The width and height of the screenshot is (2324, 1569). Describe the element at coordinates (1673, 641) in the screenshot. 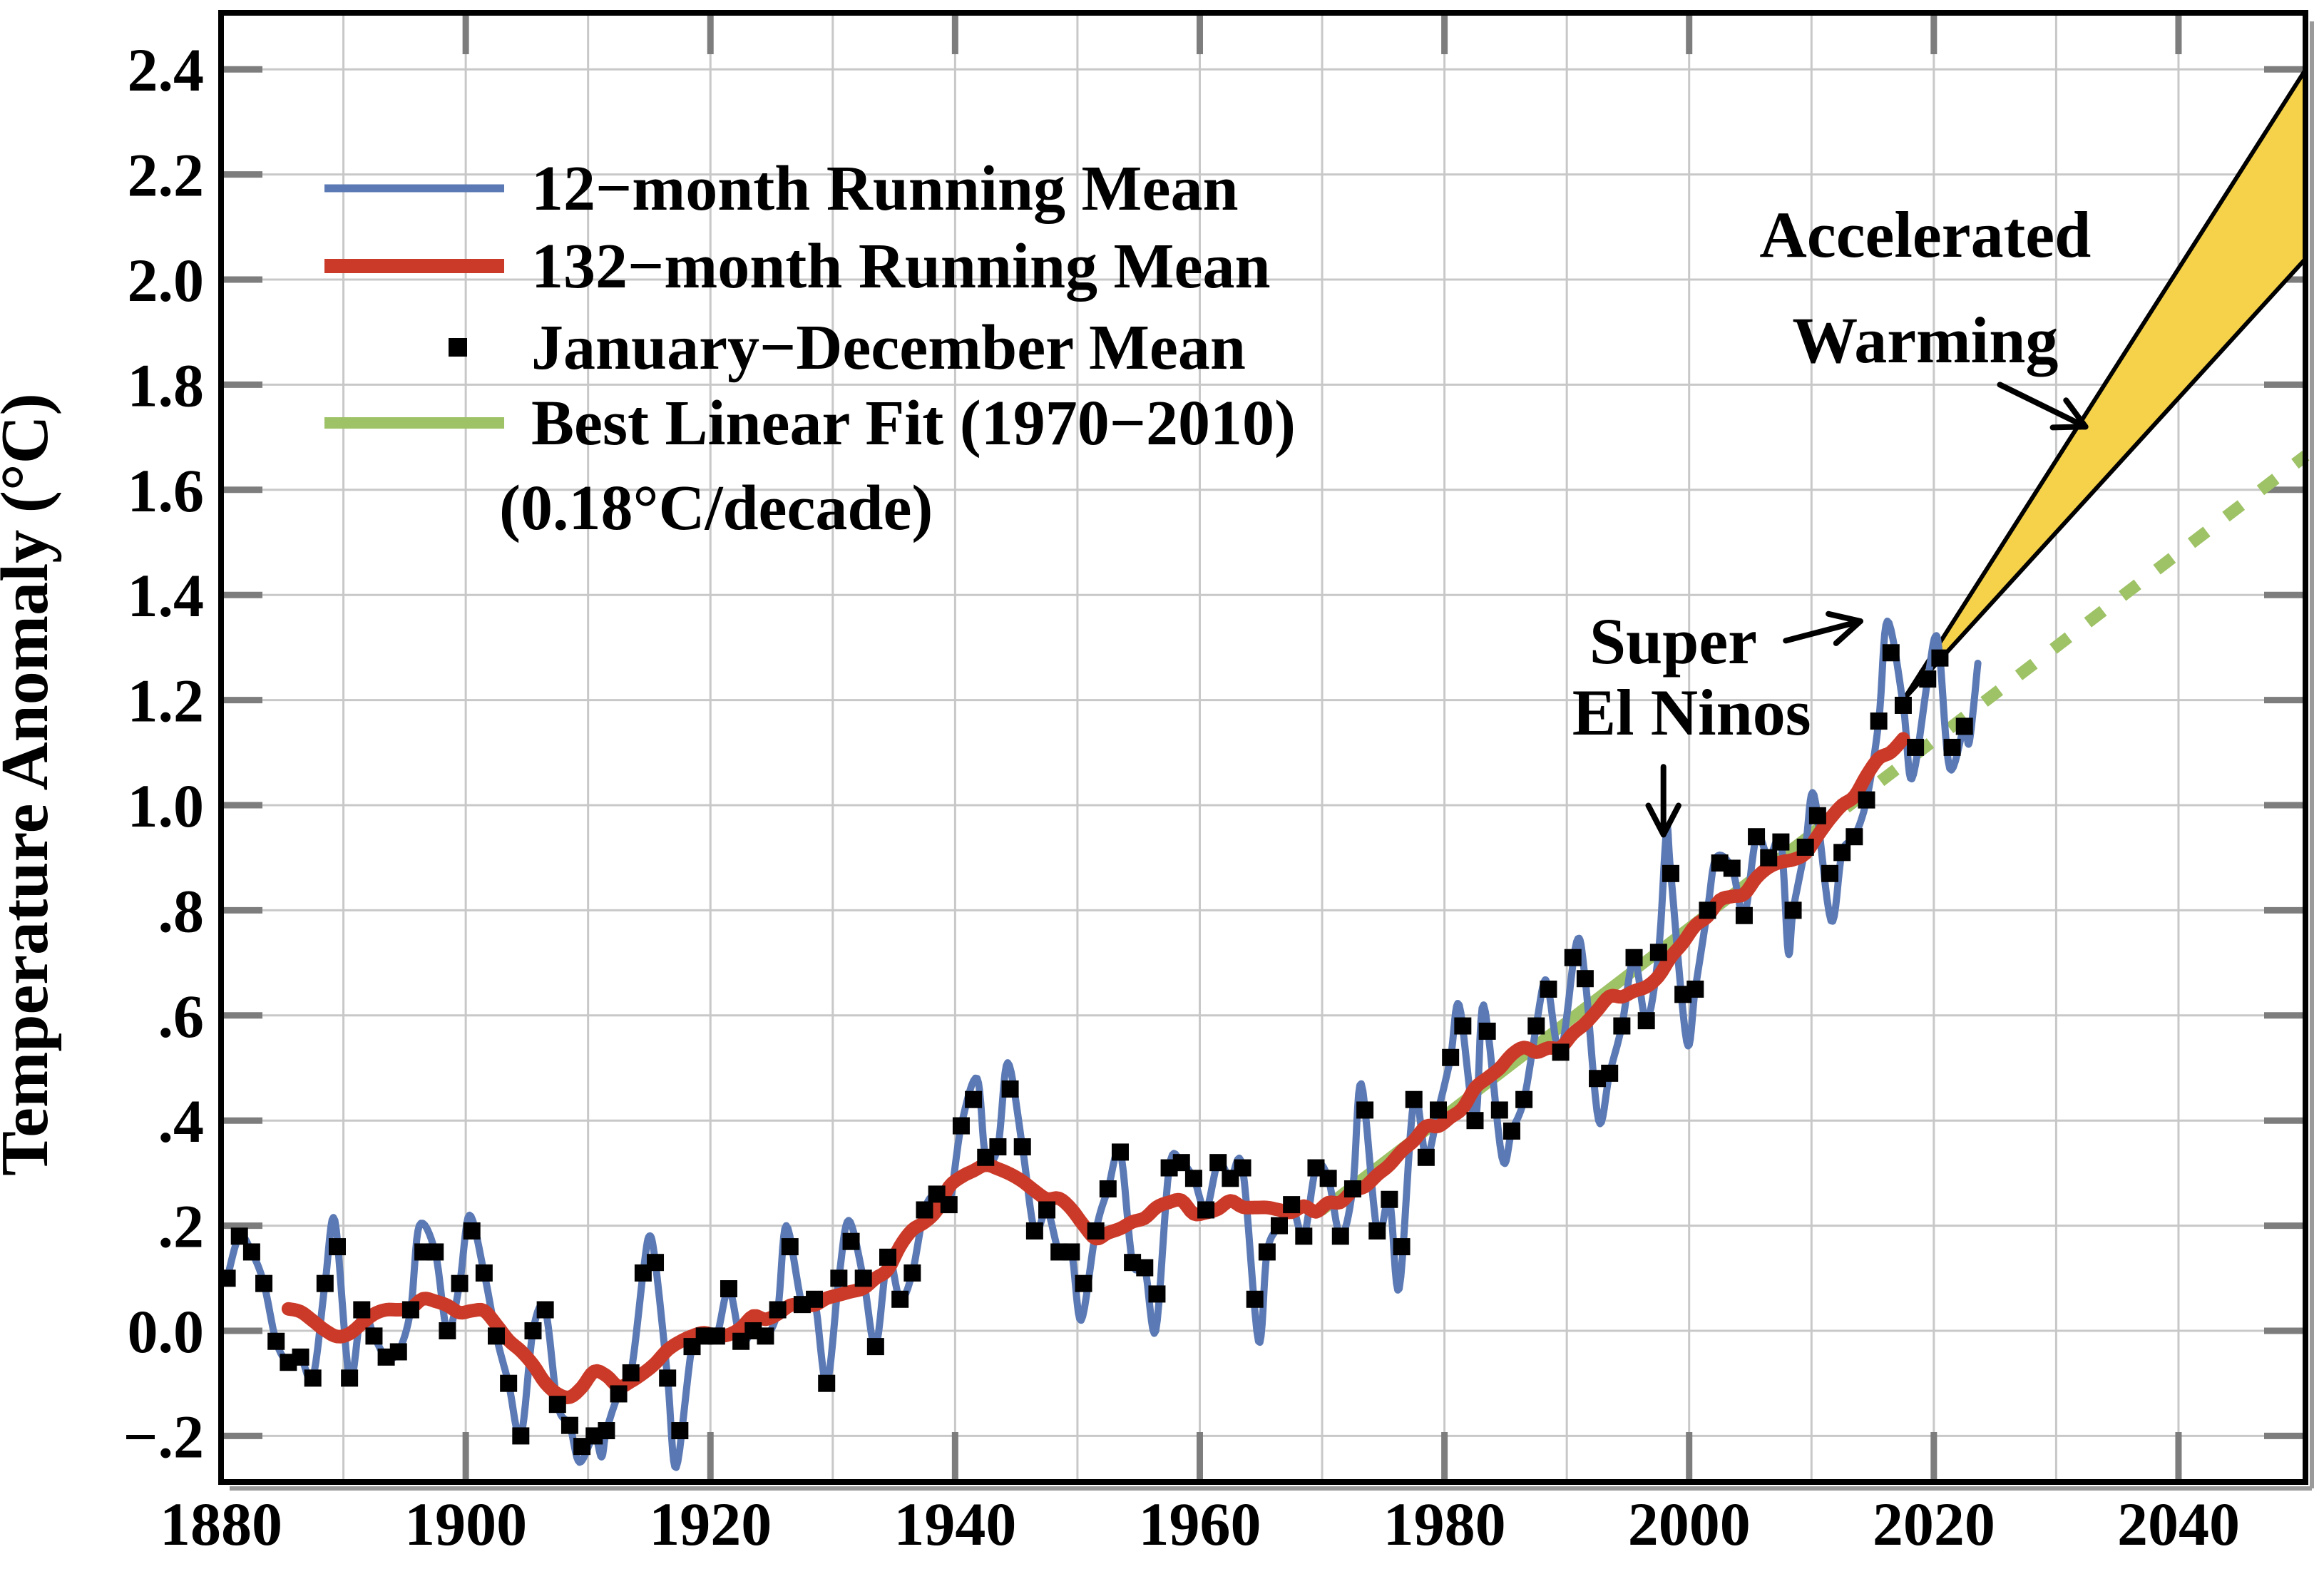

I see `super-el-ninos-label: Super` at that location.